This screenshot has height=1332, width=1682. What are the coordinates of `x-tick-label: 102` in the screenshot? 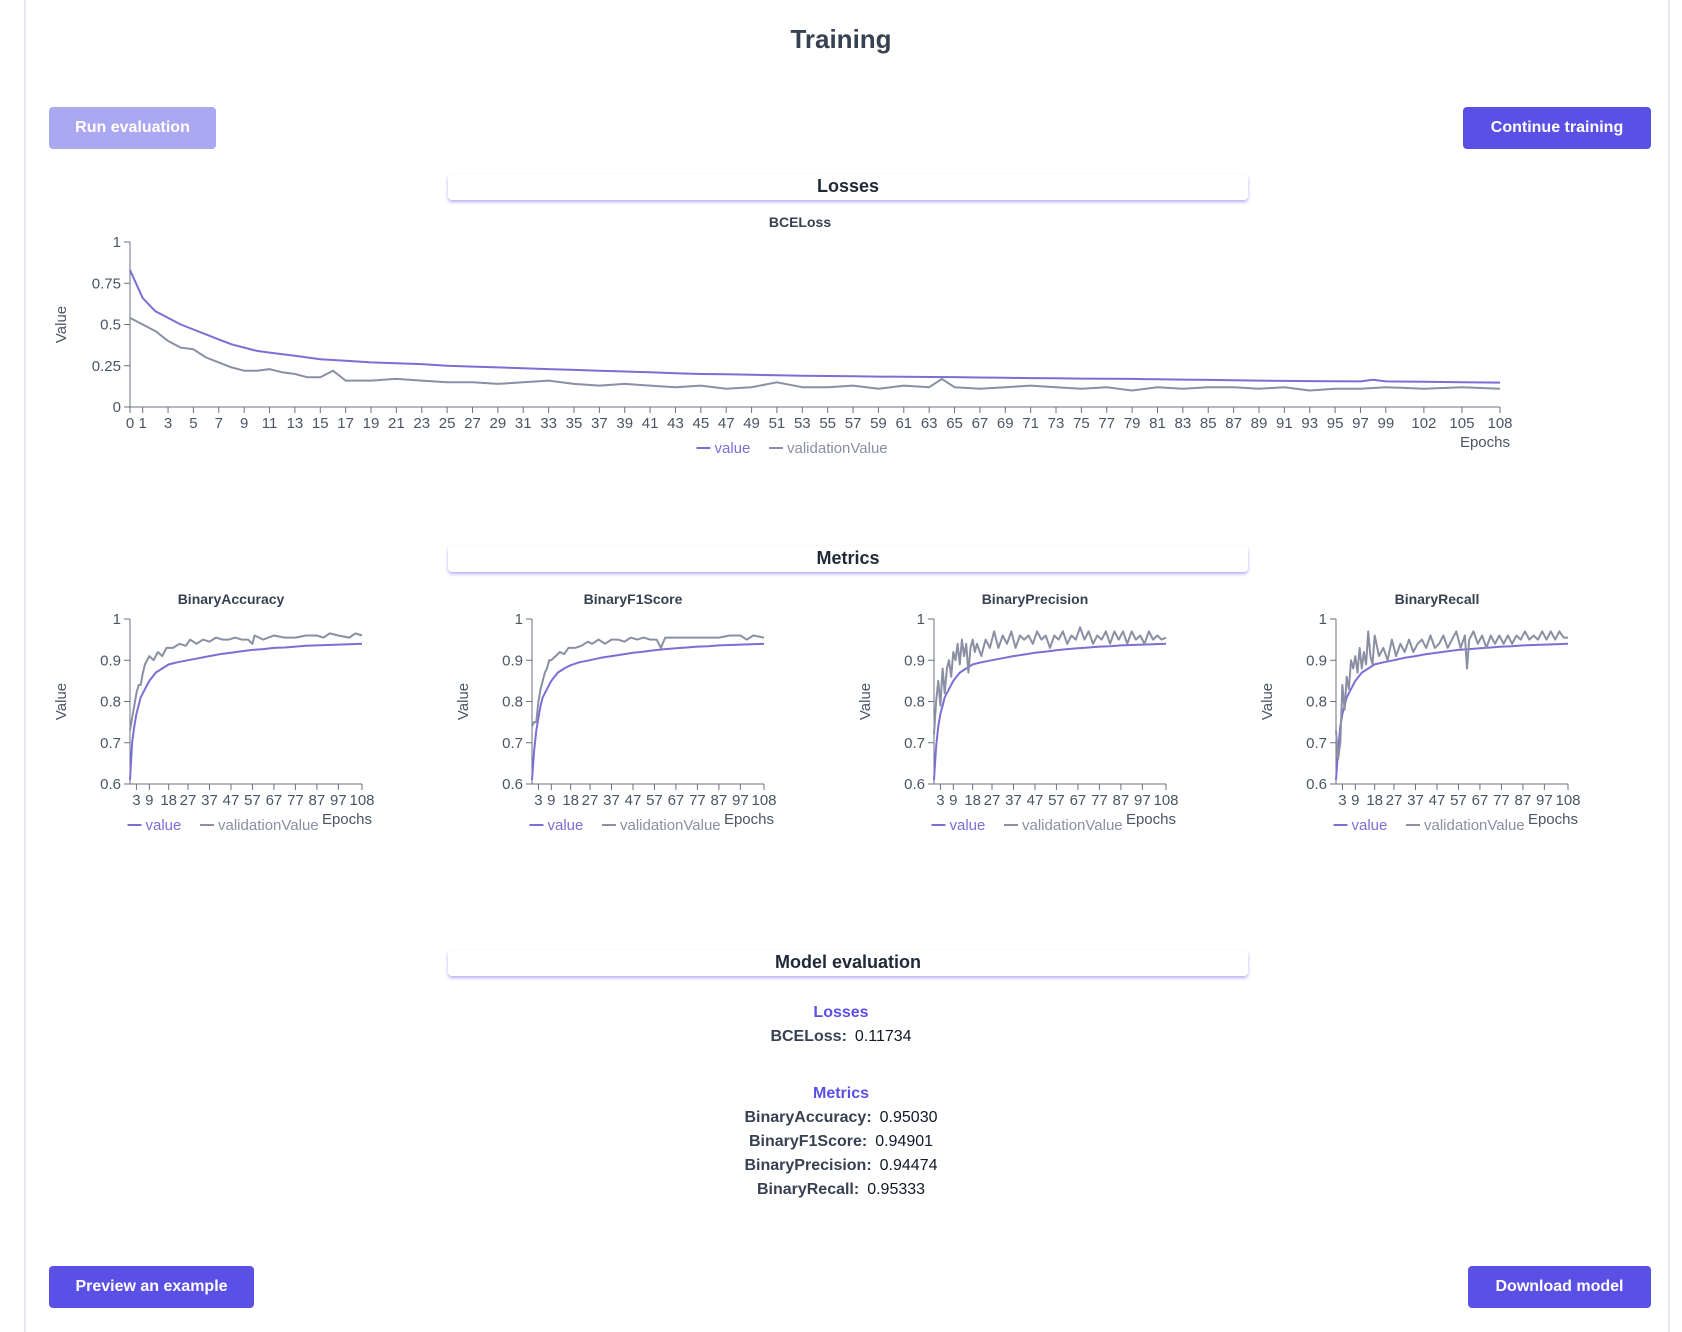 It's located at (1423, 423).